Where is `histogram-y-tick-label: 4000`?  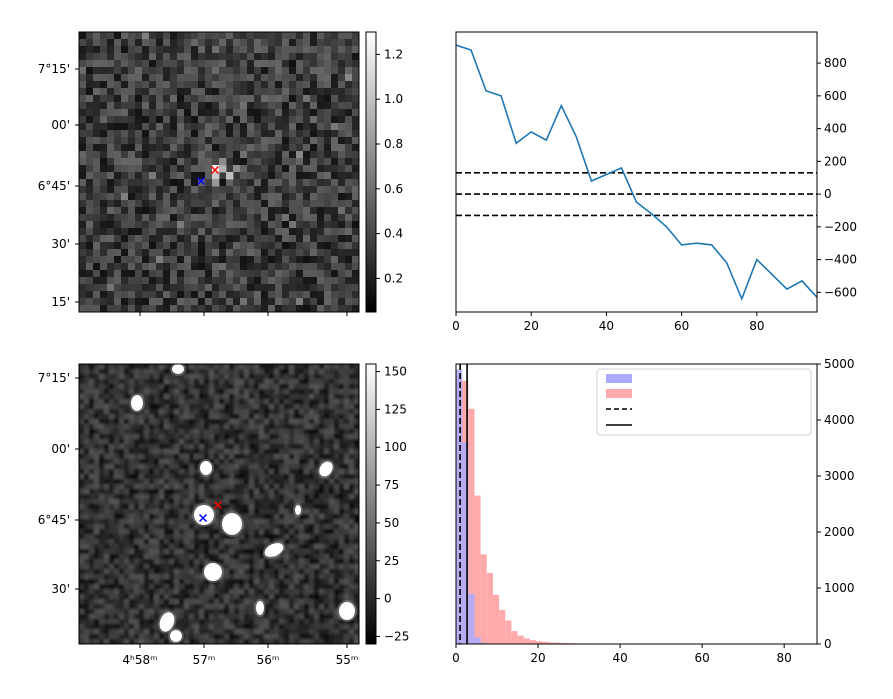
histogram-y-tick-label: 4000 is located at coordinates (839, 420).